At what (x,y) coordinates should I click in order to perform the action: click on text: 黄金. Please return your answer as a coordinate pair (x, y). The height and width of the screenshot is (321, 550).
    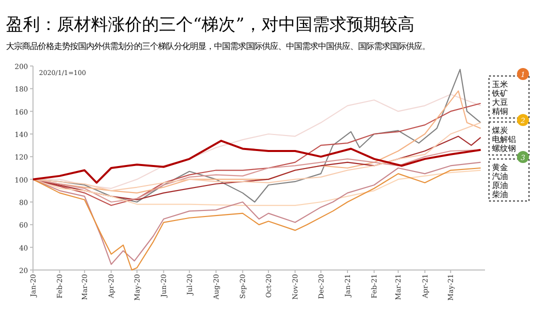
    Looking at the image, I should click on (500, 167).